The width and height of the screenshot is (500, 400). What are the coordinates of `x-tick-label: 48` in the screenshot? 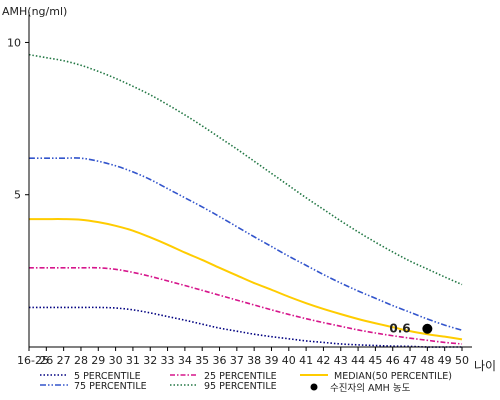 It's located at (427, 360).